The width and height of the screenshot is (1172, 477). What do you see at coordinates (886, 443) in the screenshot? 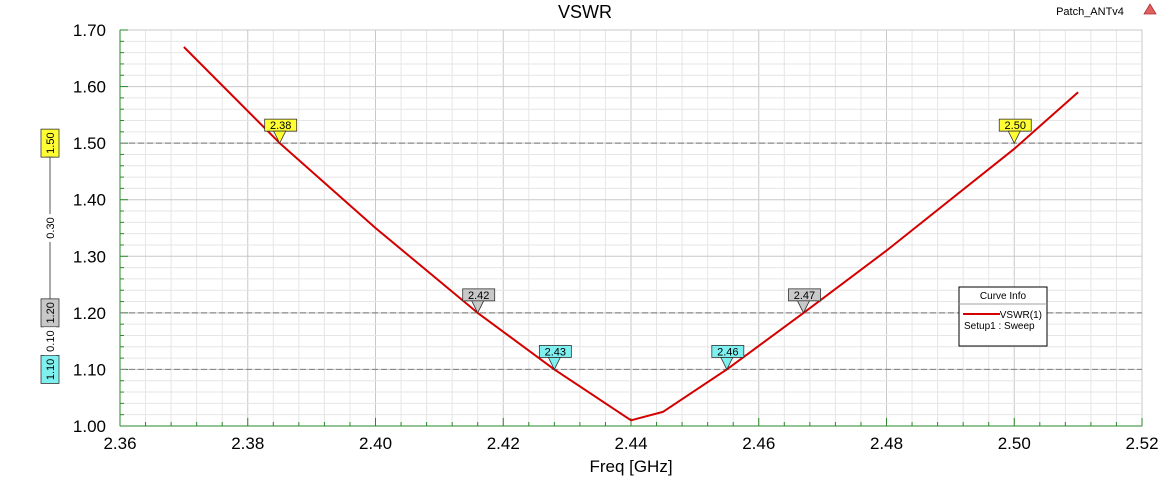
I see `x-tick-label: 2.48` at bounding box center [886, 443].